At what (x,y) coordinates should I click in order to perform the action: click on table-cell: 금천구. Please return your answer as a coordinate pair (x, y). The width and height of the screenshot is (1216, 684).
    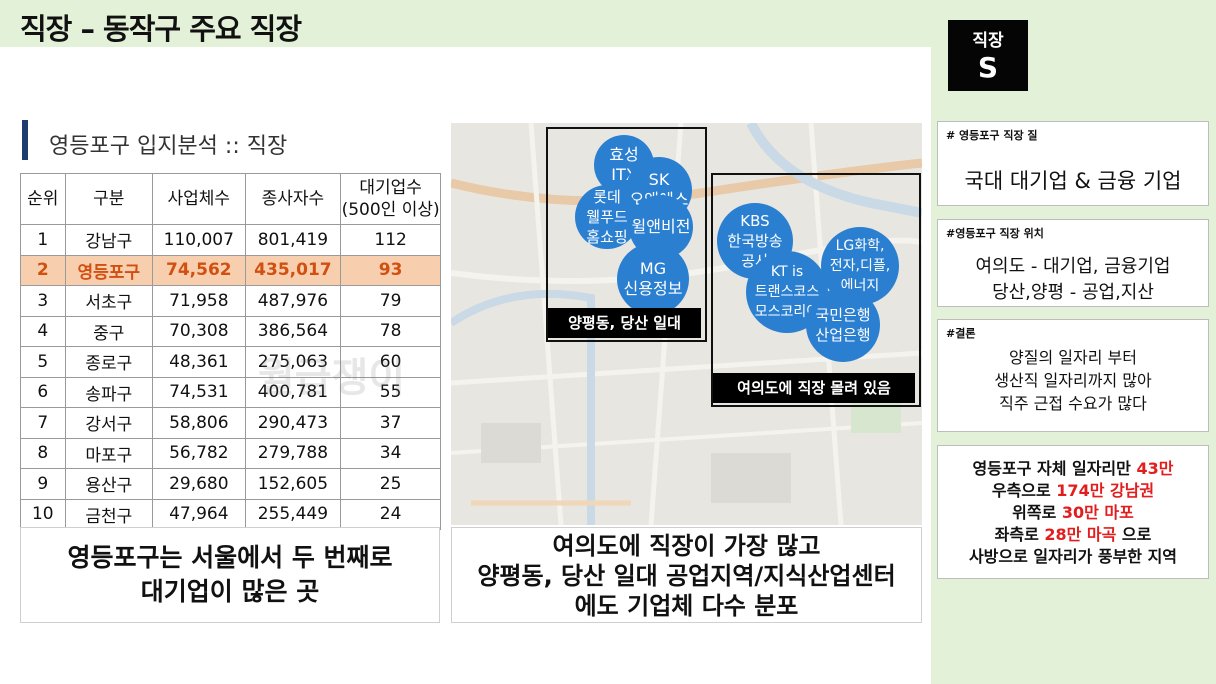
    Looking at the image, I should click on (109, 514).